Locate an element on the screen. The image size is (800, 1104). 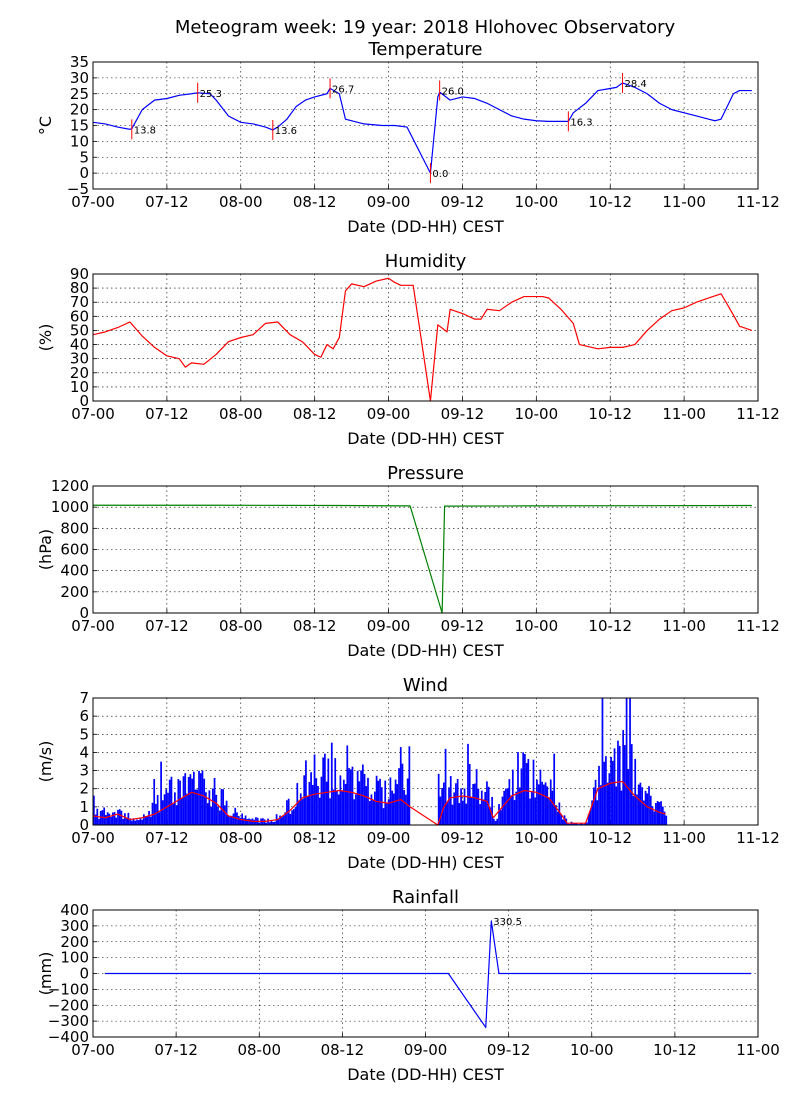
wind-y-axis-label: (m/s) is located at coordinates (45, 762).